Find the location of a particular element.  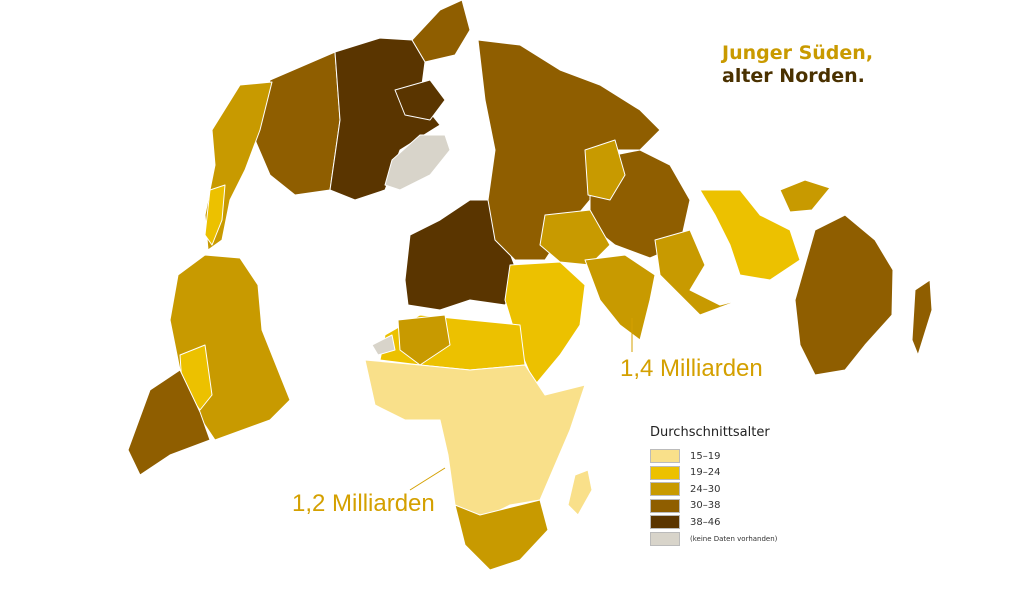

legend-title: Durchschnittsalter is located at coordinates (710, 432).